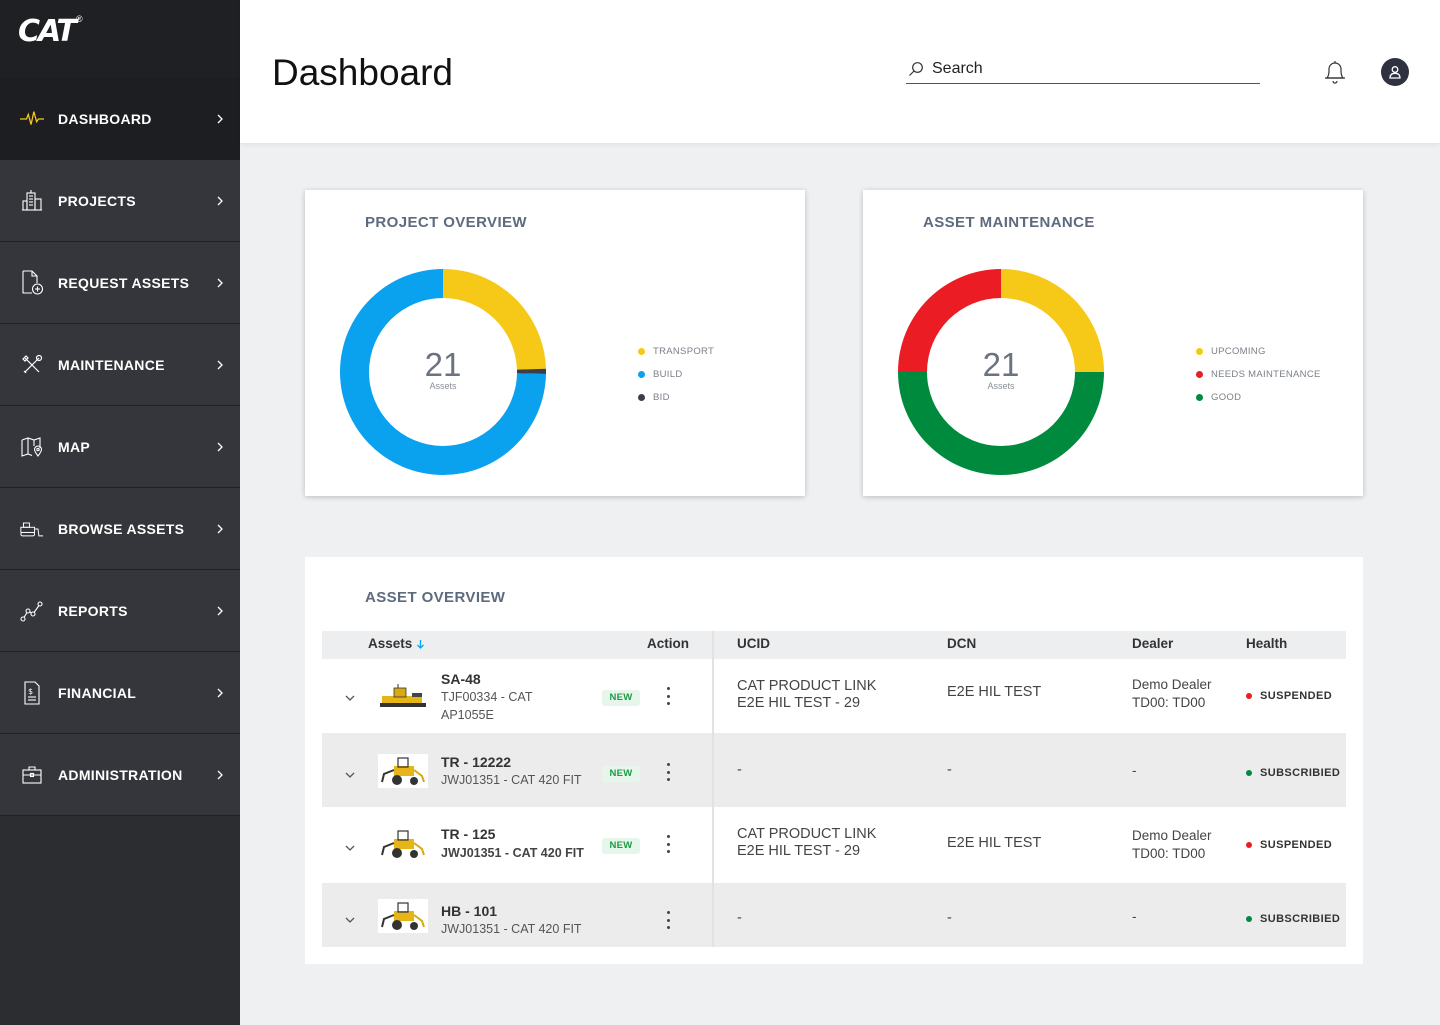 This screenshot has width=1440, height=1025. Describe the element at coordinates (621, 846) in the screenshot. I see `new-badge: NEW` at that location.